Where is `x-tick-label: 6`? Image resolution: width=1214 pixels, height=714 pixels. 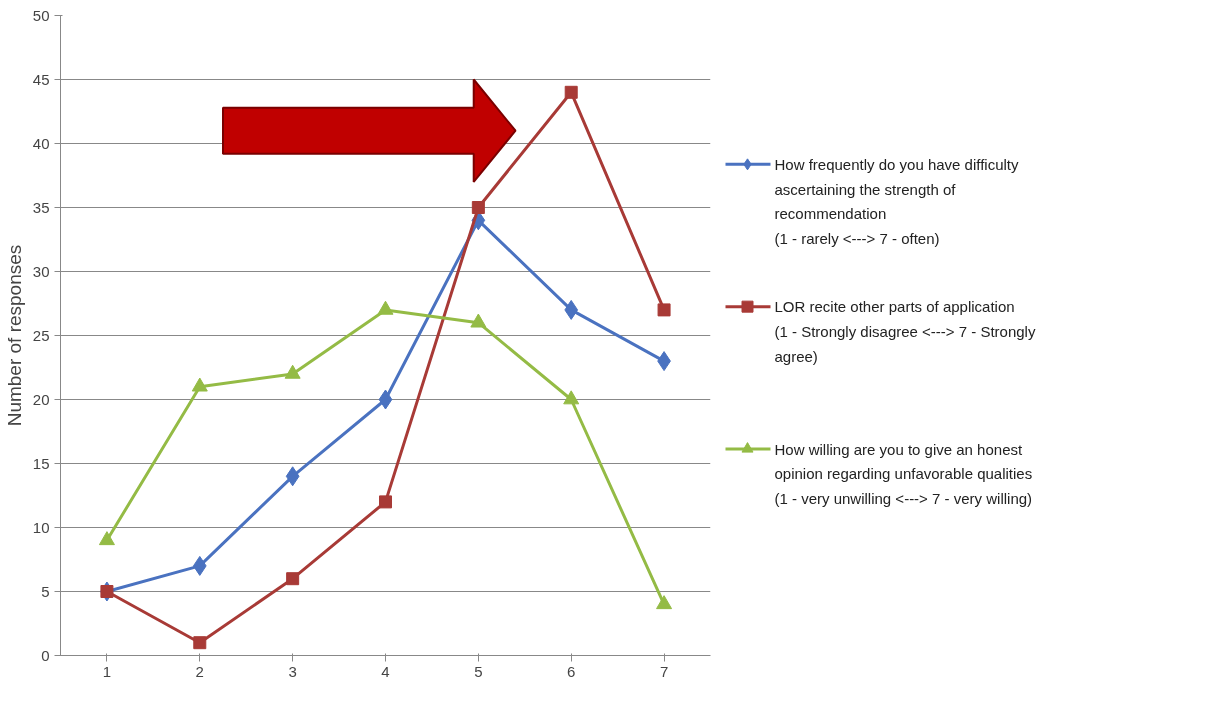 x-tick-label: 6 is located at coordinates (571, 671).